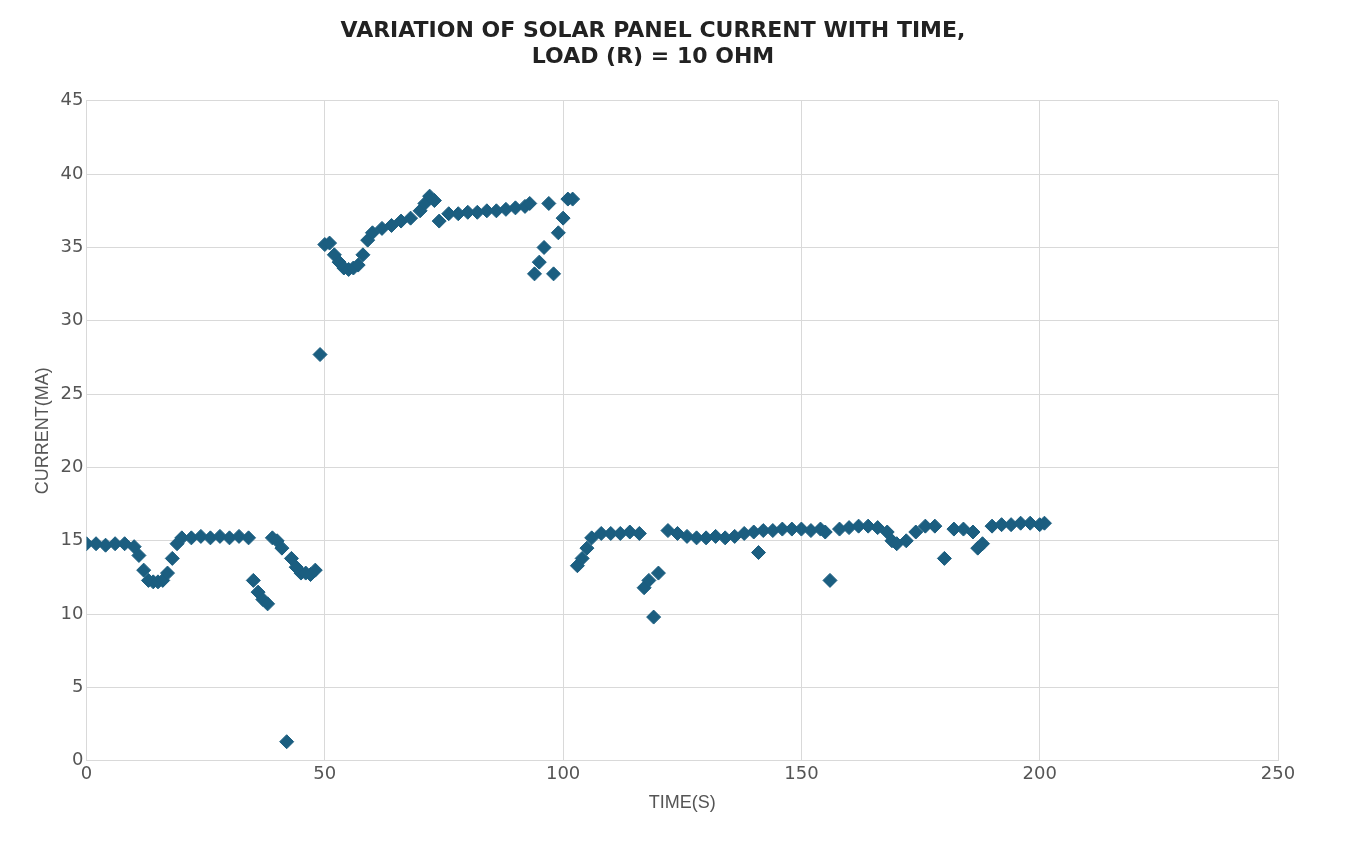  Describe the element at coordinates (72, 172) in the screenshot. I see `y-tick-label: 40` at that location.